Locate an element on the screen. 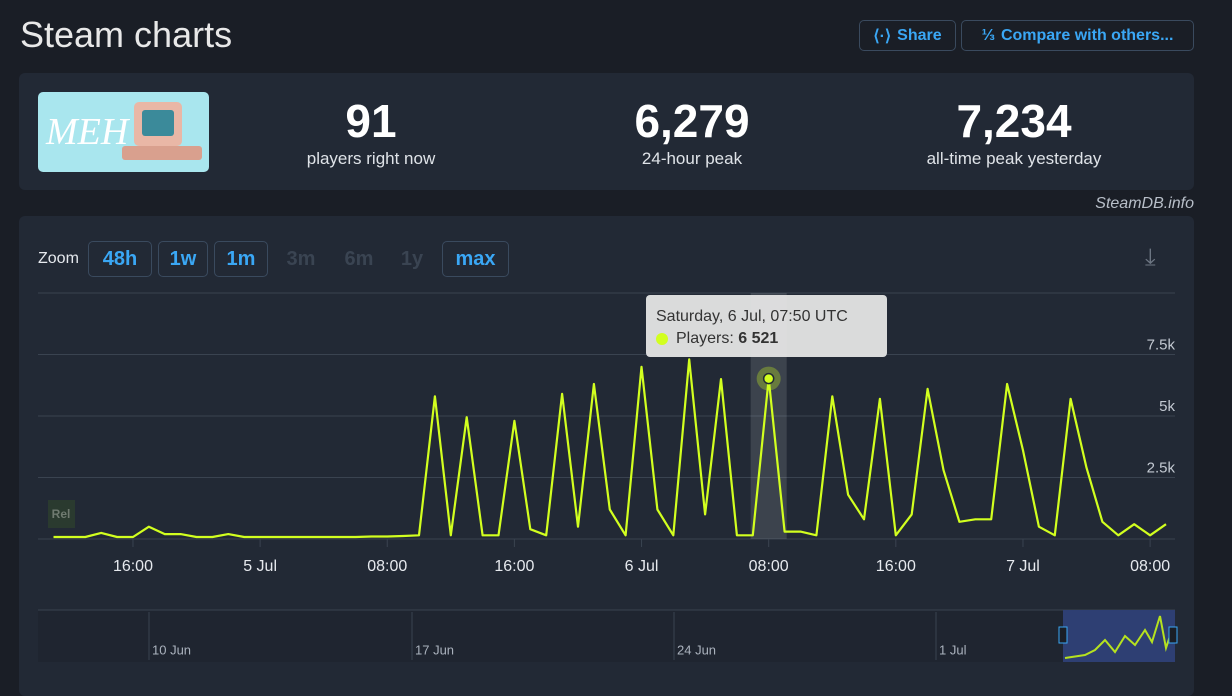  stat-value: 7,234 is located at coordinates (1014, 121).